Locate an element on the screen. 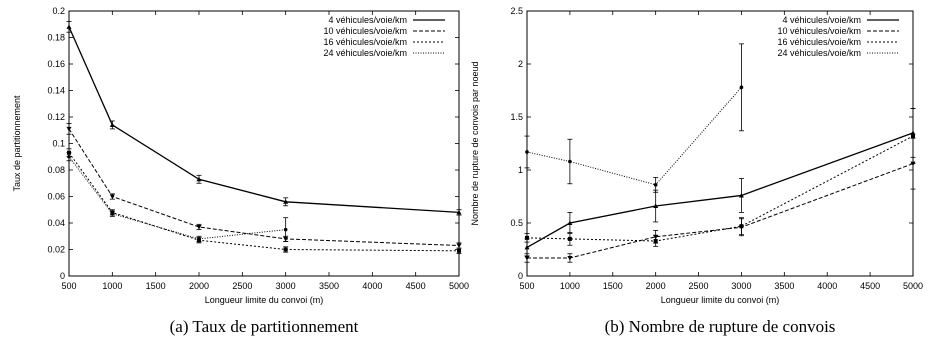 This screenshot has height=341, width=929. y-tick-label: 0.18 is located at coordinates (56, 38).